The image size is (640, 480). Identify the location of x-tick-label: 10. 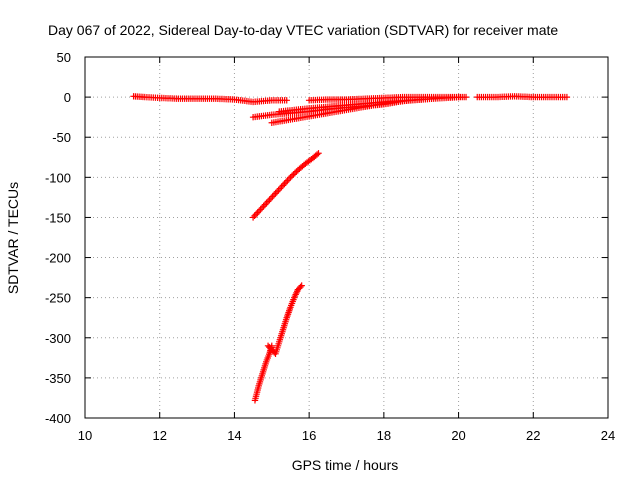
(85, 435).